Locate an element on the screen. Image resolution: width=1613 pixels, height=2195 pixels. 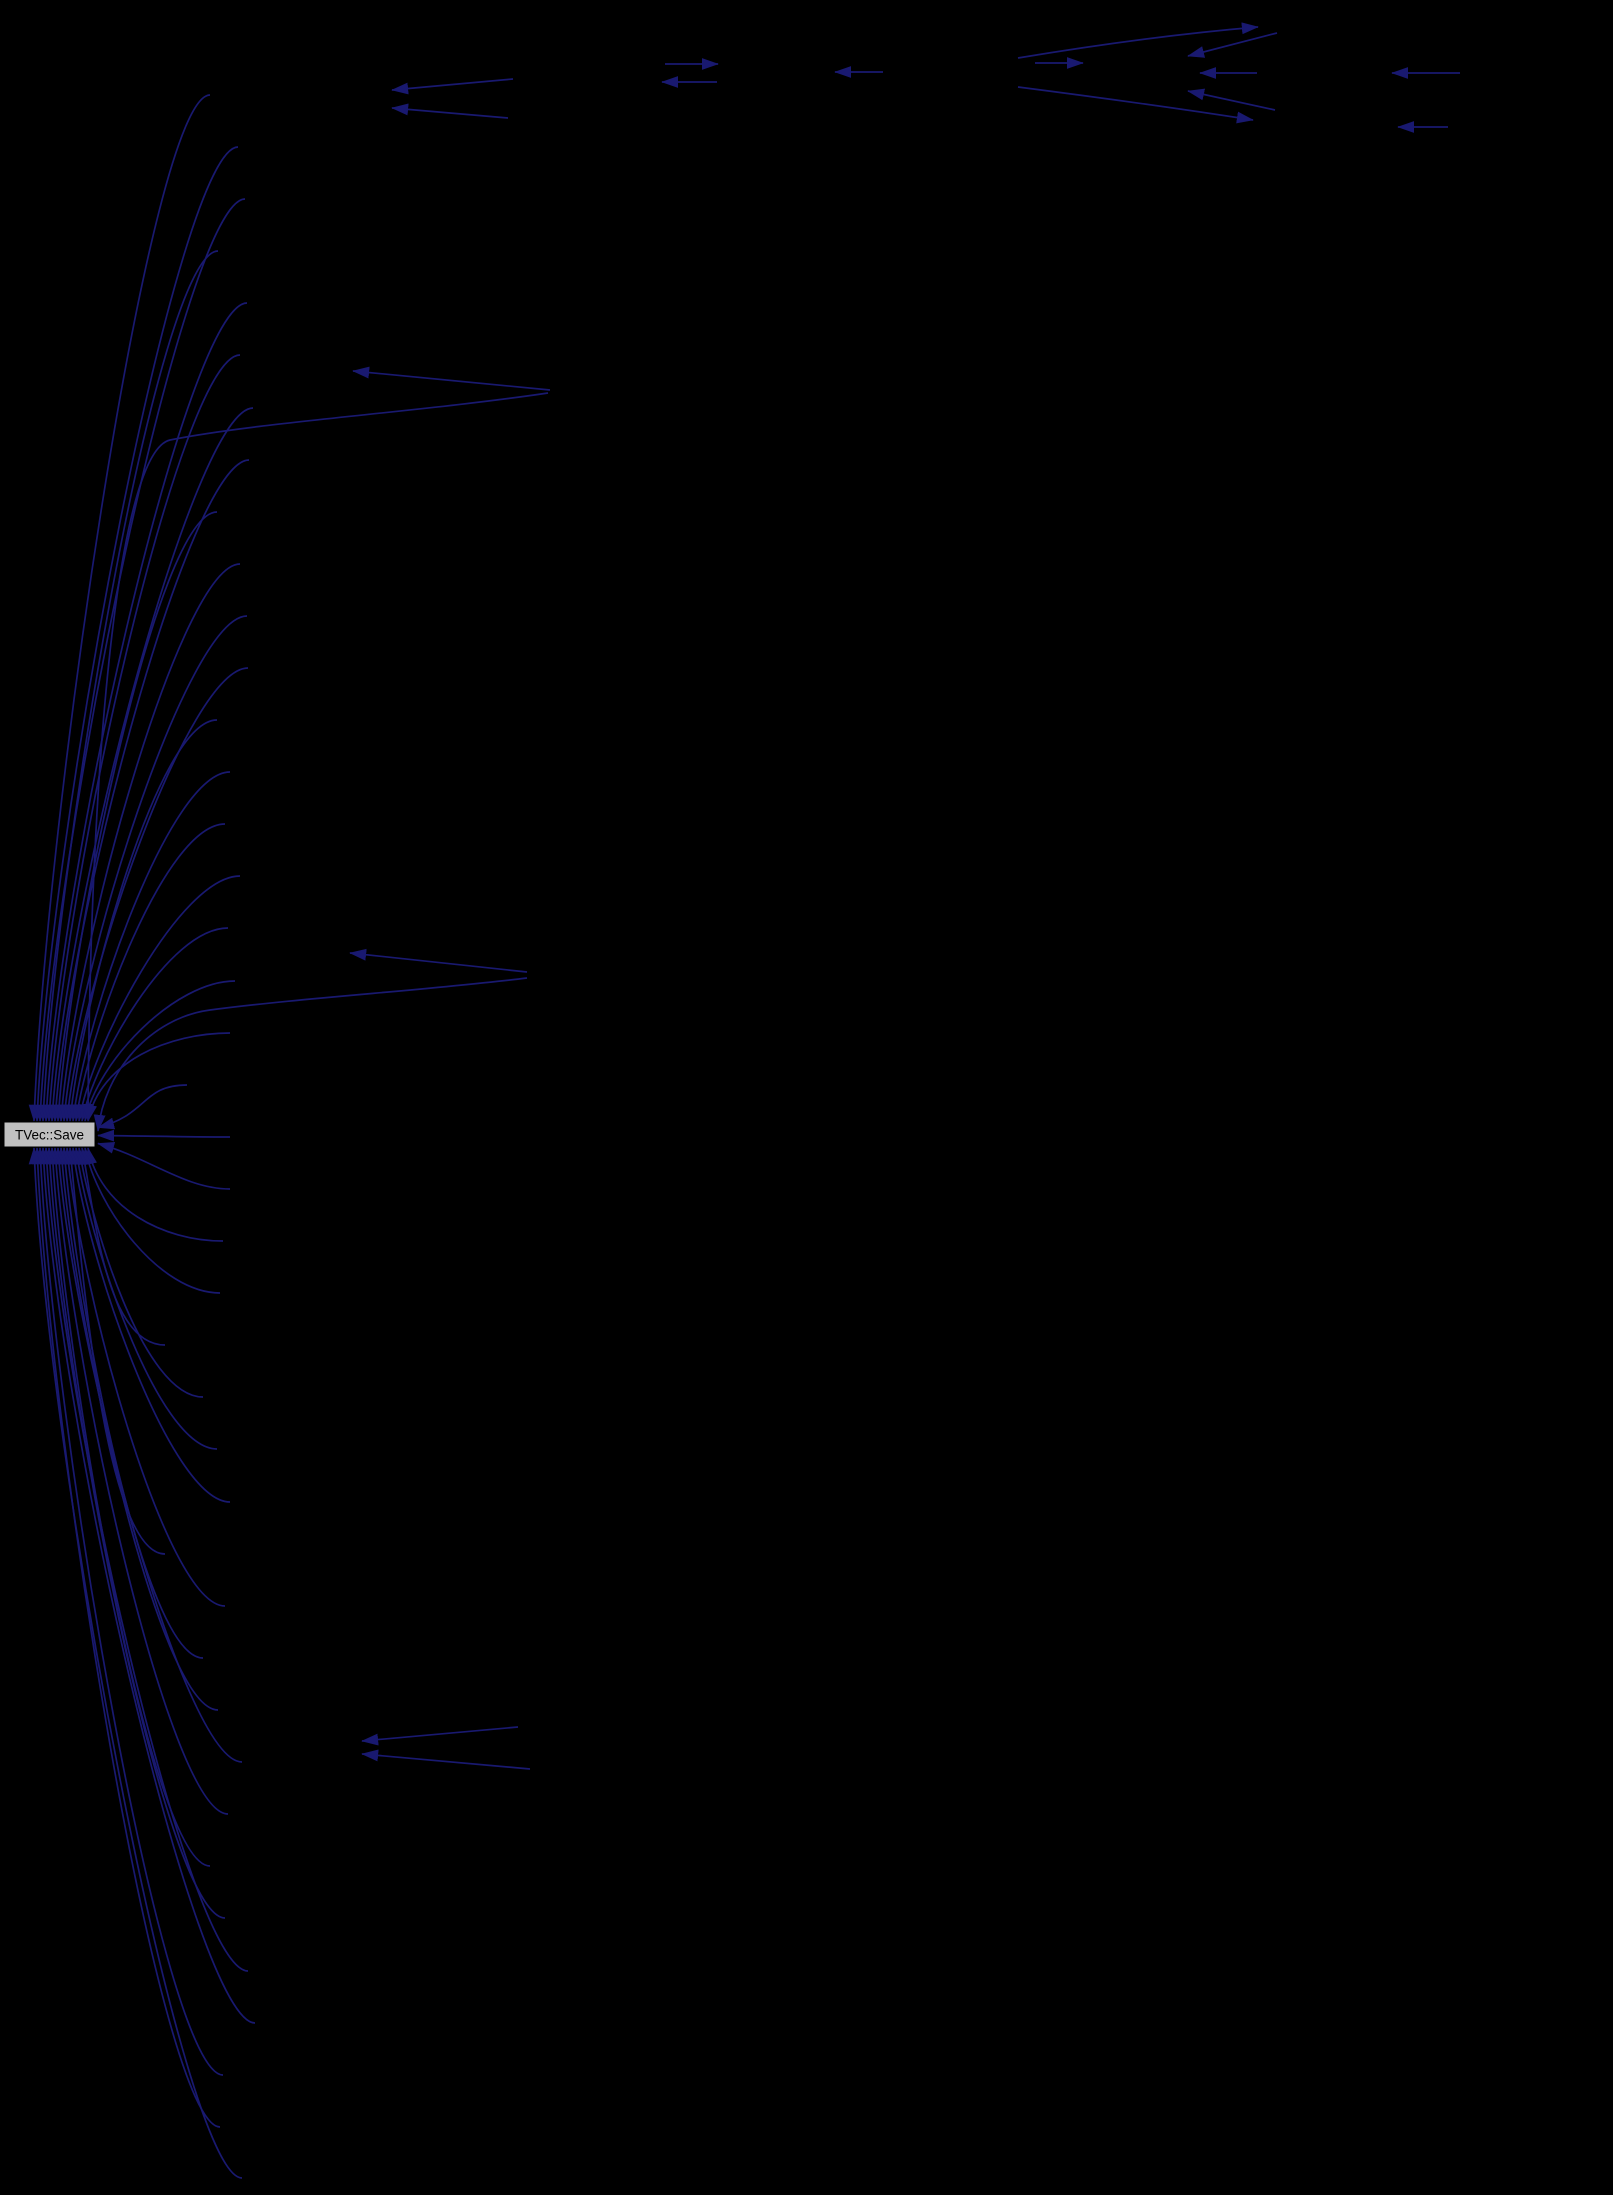
central-node: TVec::Save is located at coordinates (49, 1134).